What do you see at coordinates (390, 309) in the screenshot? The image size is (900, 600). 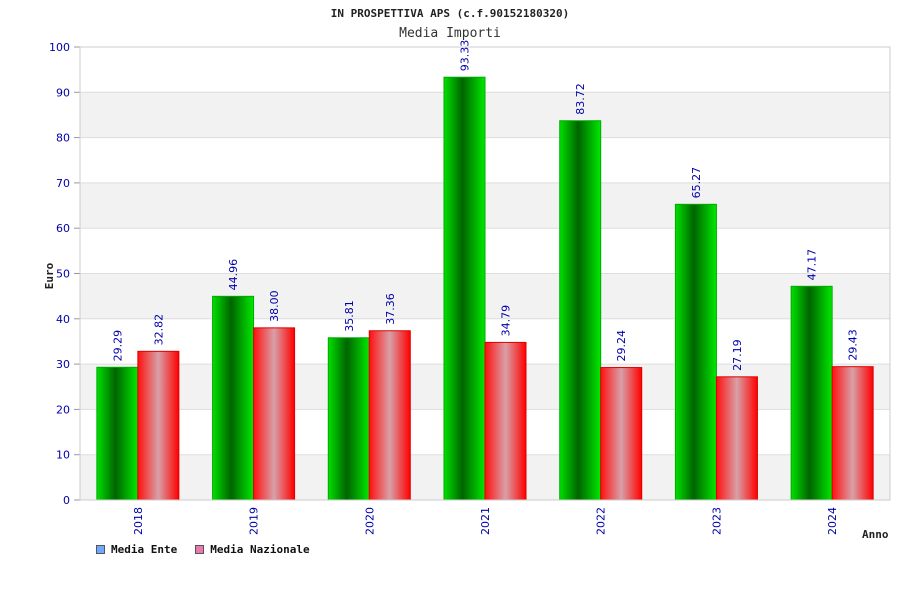 I see `data-label: 37.36` at bounding box center [390, 309].